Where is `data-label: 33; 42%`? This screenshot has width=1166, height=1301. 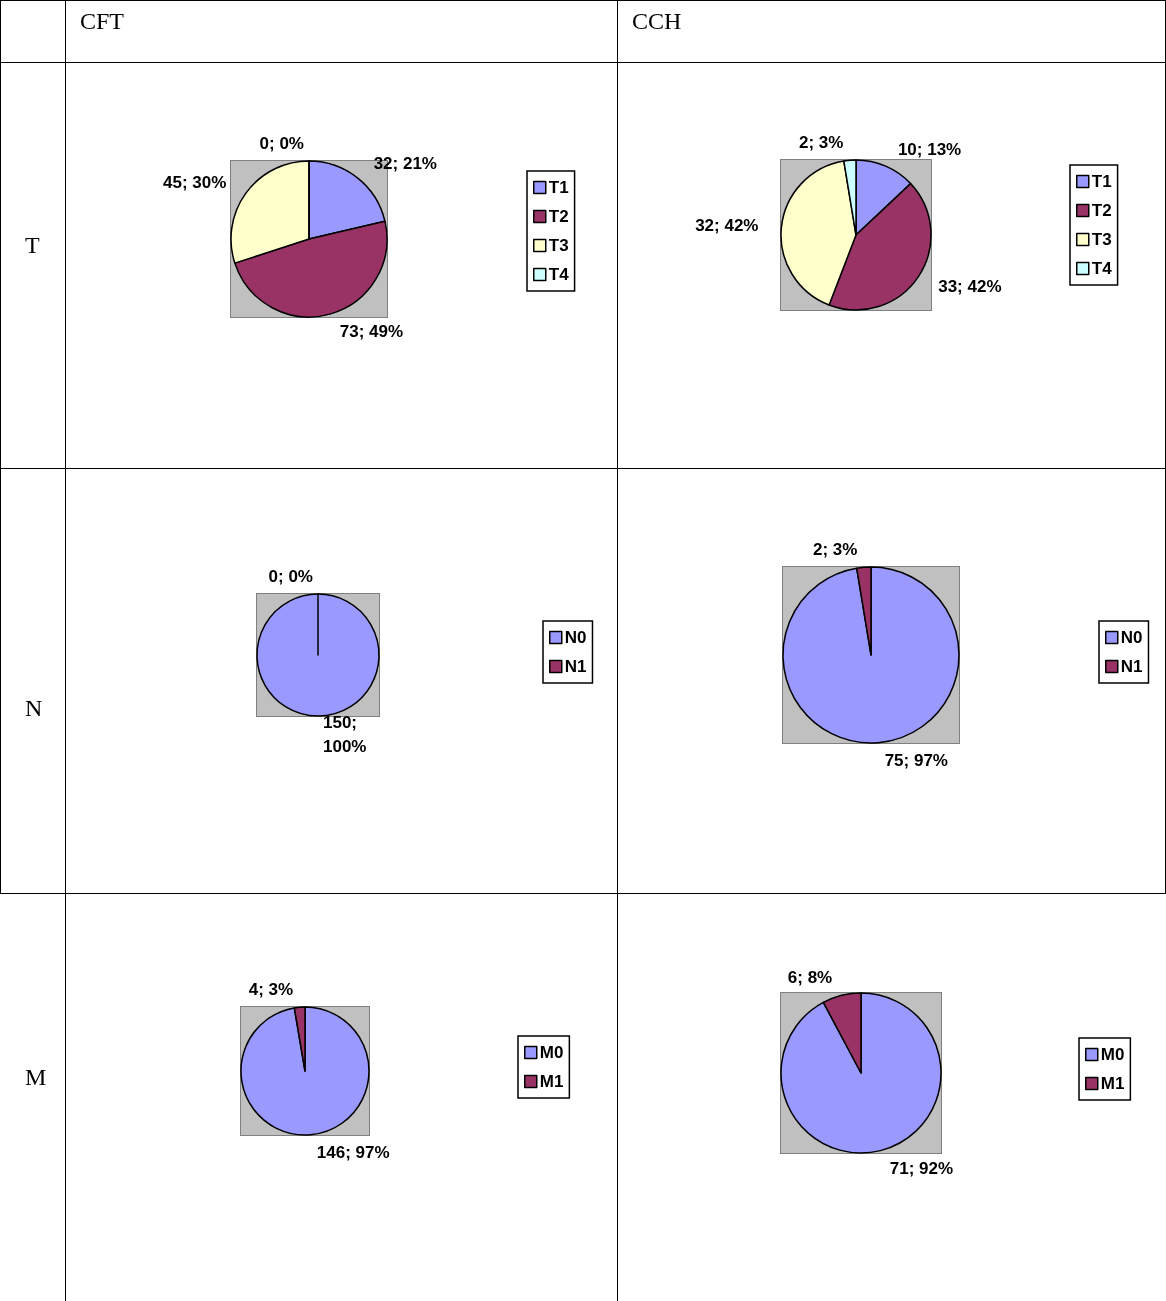
data-label: 33; 42% is located at coordinates (970, 287).